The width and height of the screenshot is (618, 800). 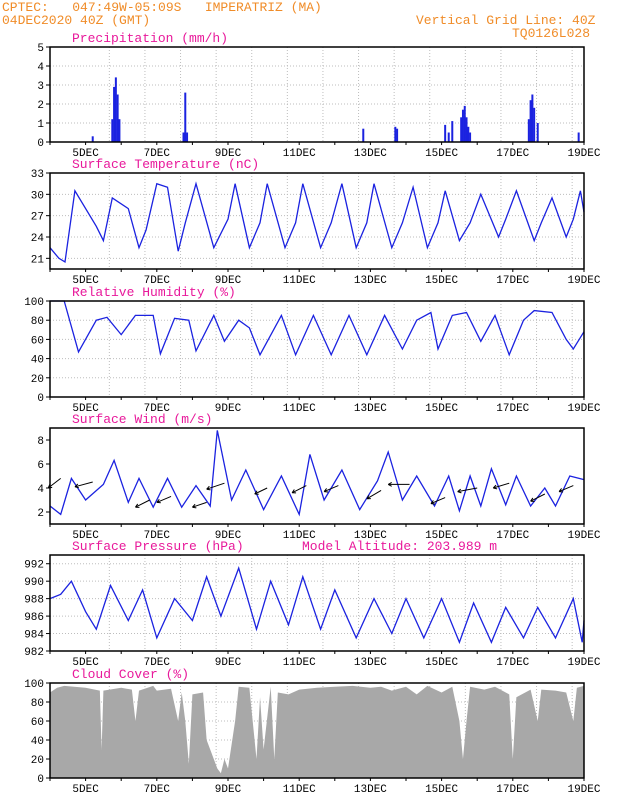 What do you see at coordinates (76, 20) in the screenshot?
I see `run-date: 04DEC2020 40Z (GMT)` at bounding box center [76, 20].